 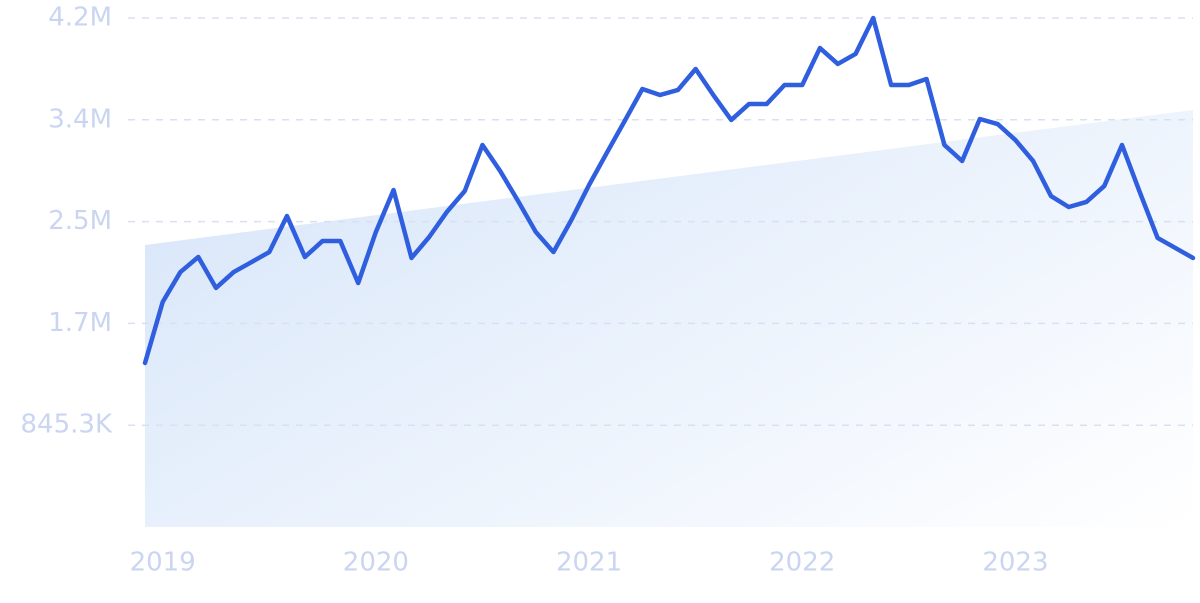 I want to click on x-tick-label: 2022, so click(x=802, y=563).